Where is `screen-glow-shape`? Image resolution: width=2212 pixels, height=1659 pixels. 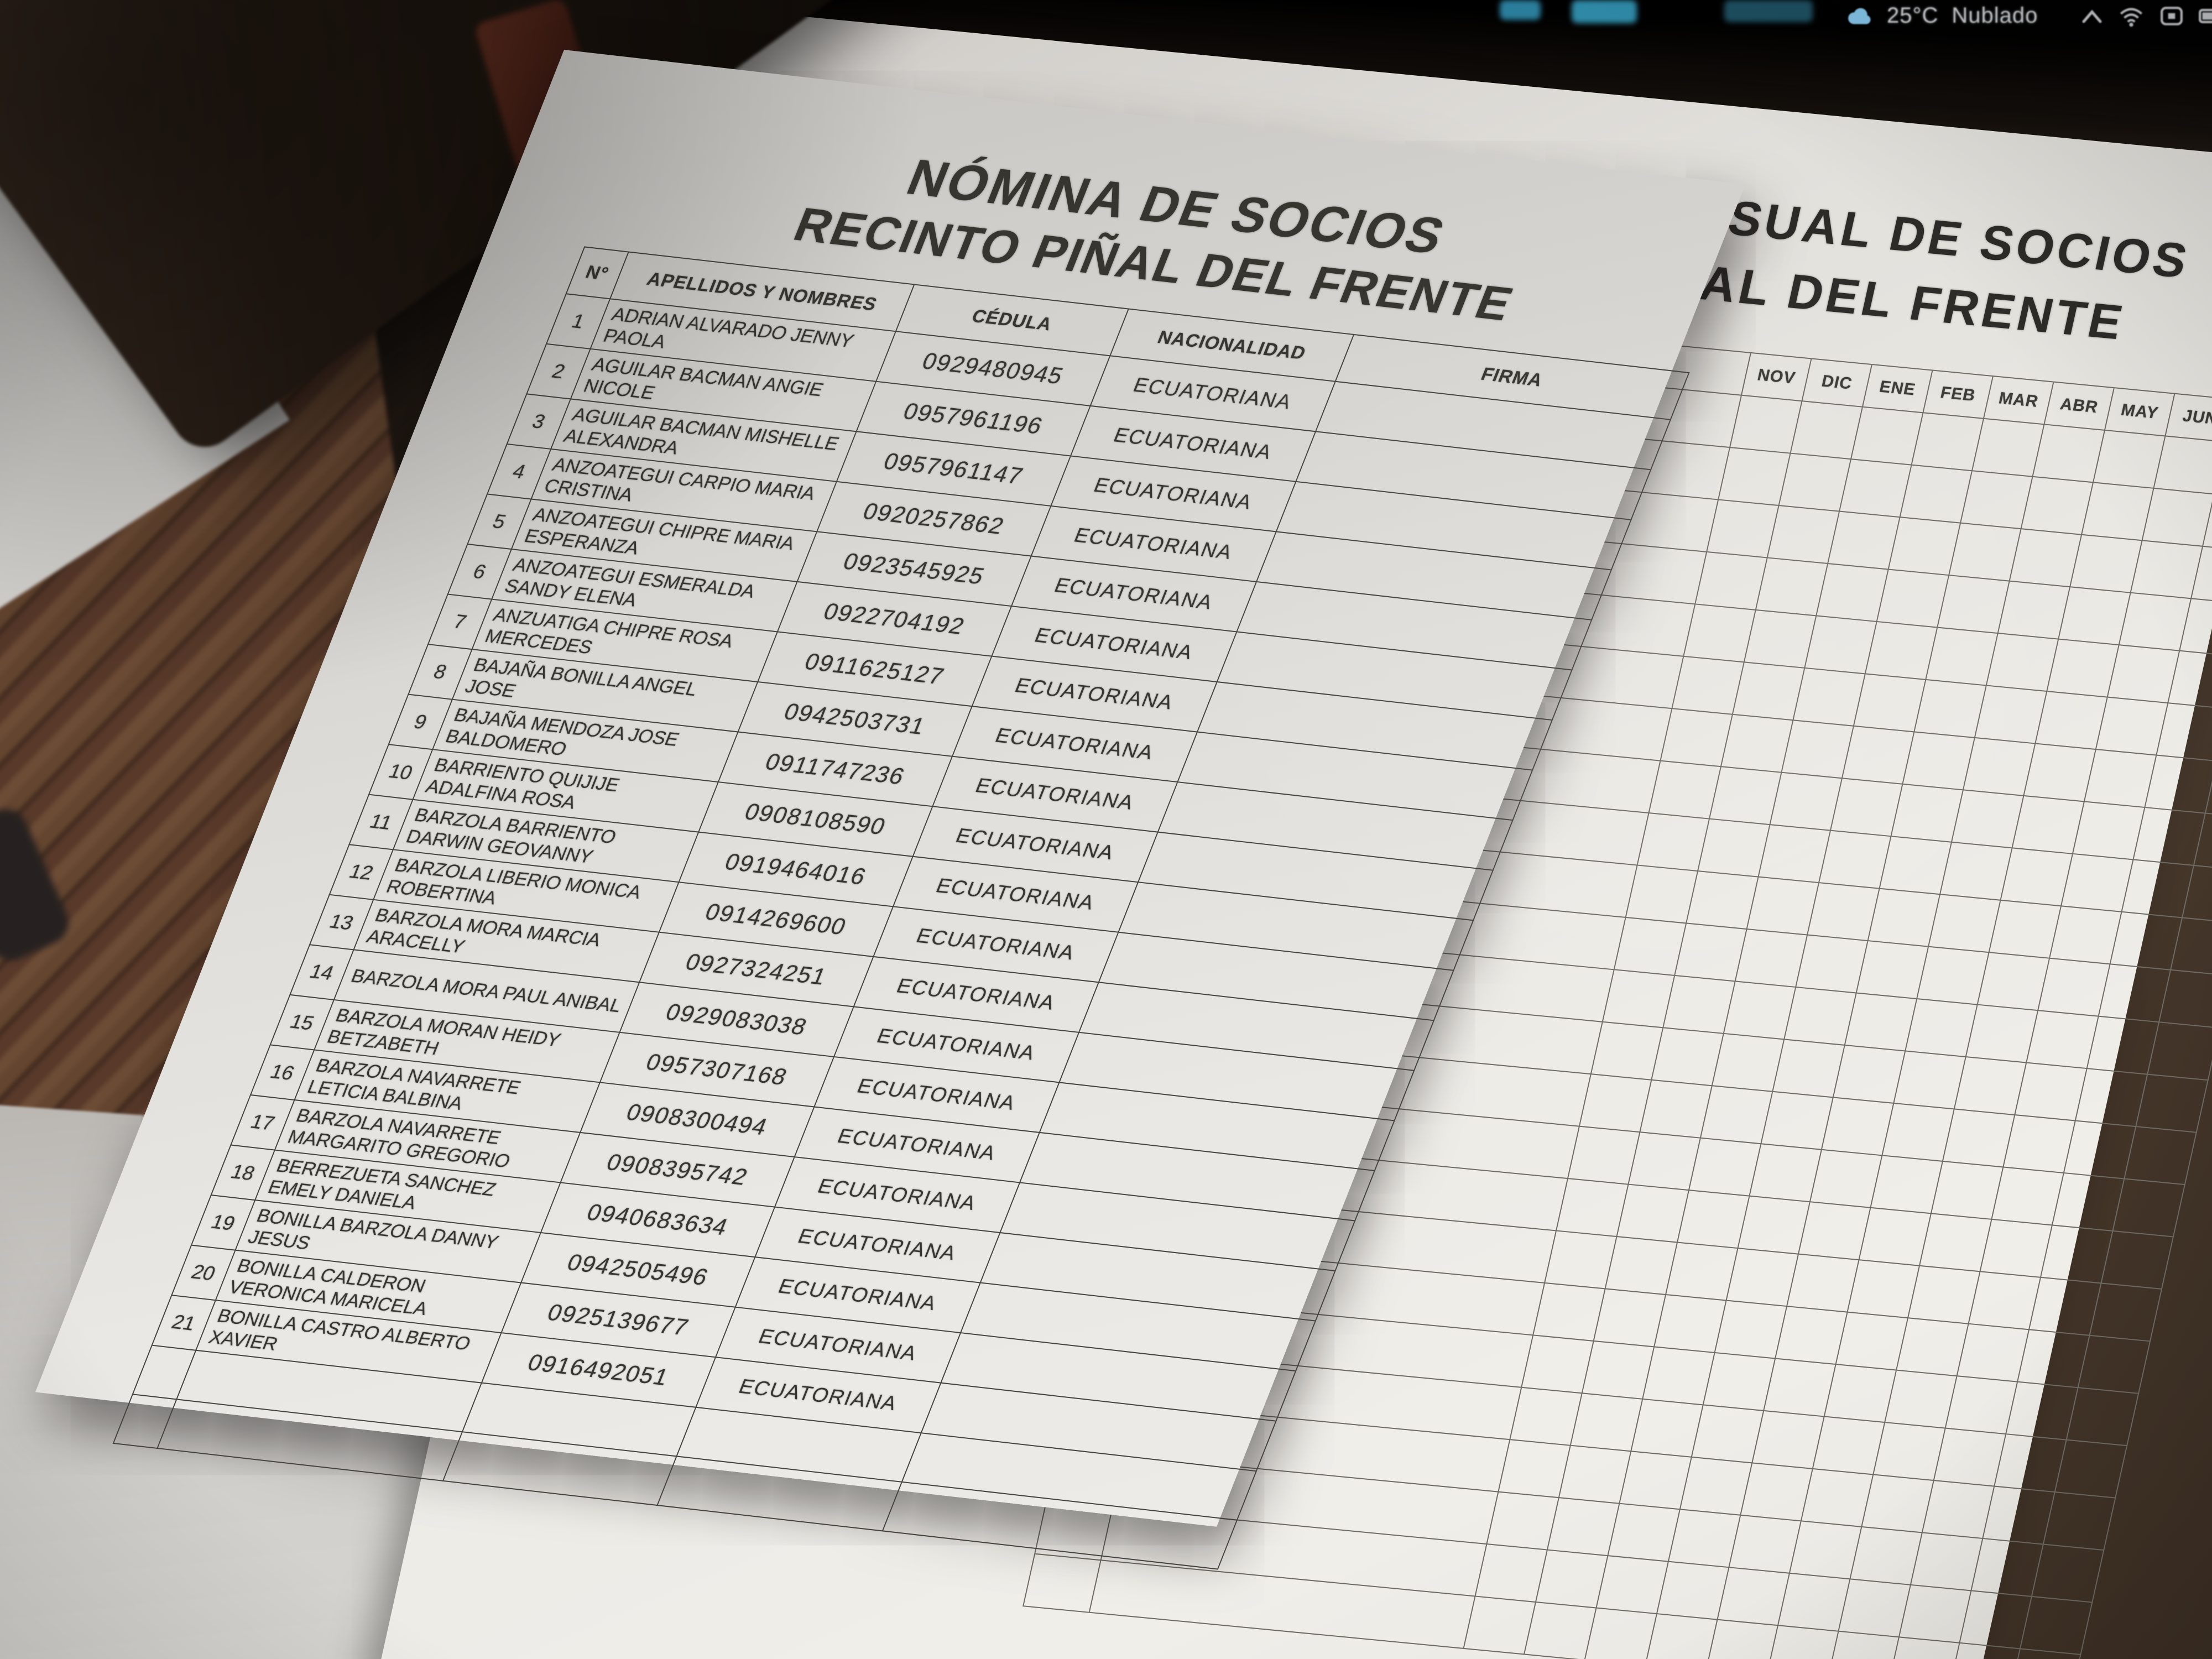 screen-glow-shape is located at coordinates (1605, 12).